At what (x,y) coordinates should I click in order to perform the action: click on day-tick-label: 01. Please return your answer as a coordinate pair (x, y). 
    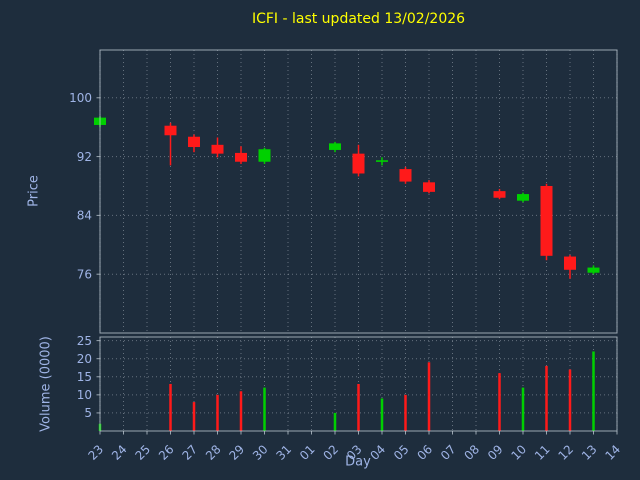
    Looking at the image, I should click on (307, 452).